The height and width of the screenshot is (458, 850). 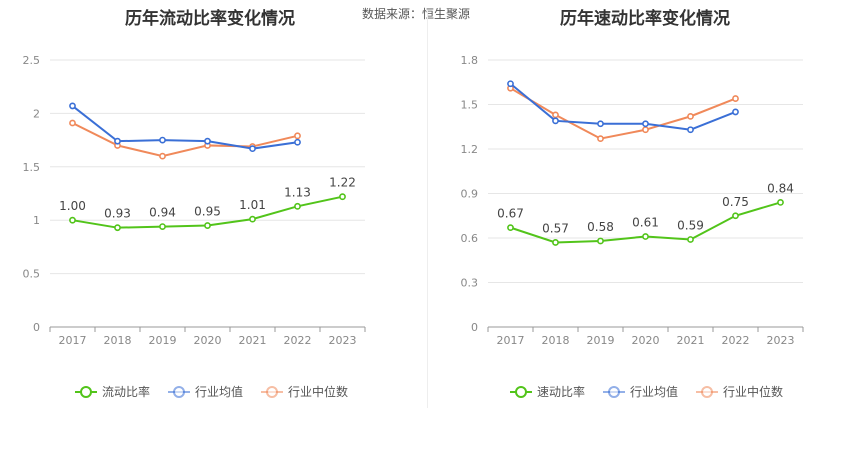 What do you see at coordinates (555, 228) in the screenshot?
I see `data-label: 0.57` at bounding box center [555, 228].